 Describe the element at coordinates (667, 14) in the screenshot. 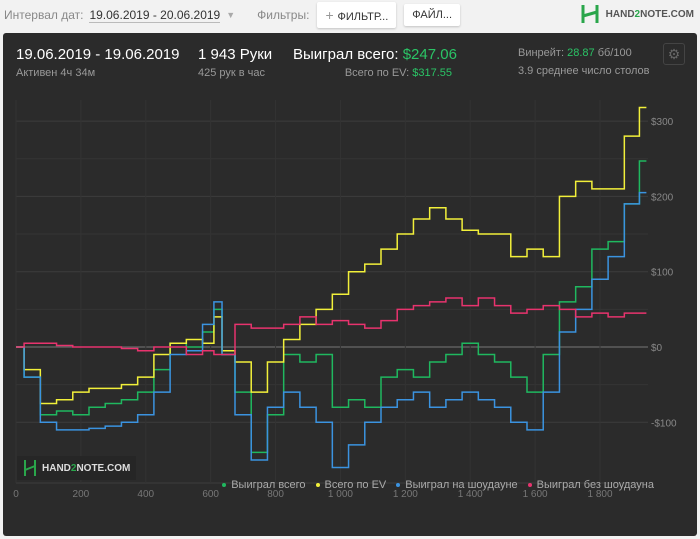

I see `logo-text: NOTE.COM` at that location.